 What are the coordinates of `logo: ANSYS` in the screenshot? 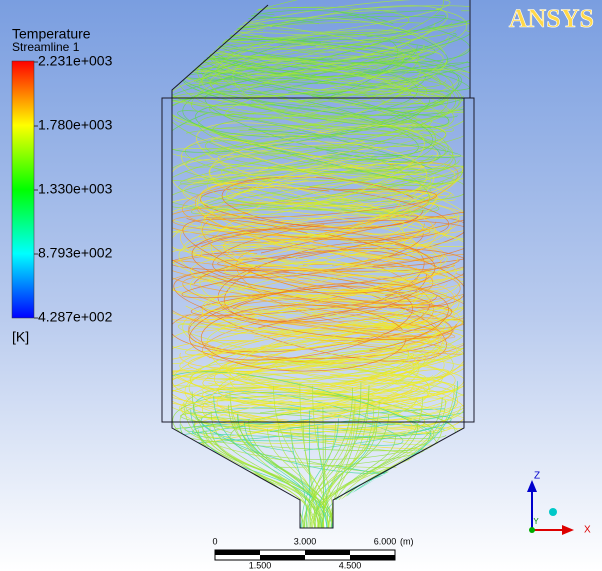 It's located at (551, 18).